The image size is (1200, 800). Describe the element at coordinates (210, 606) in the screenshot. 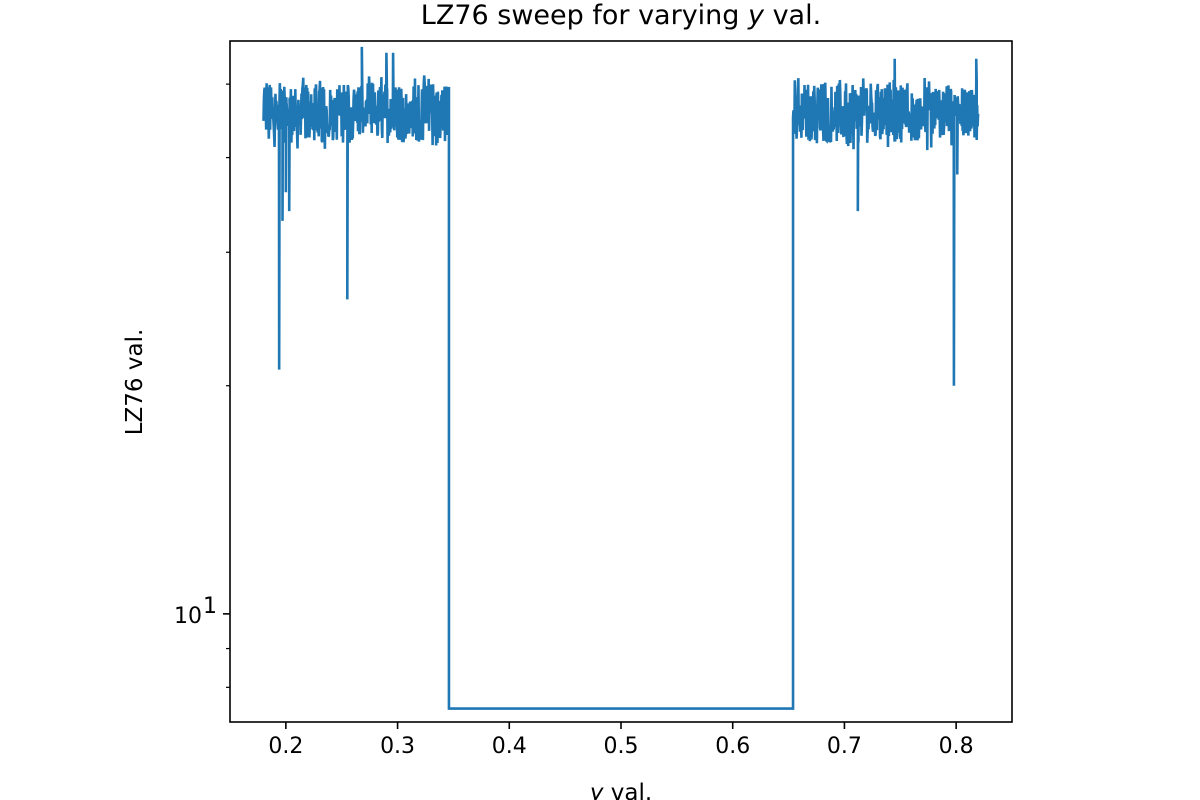

I see `y-tick-label-exponent: 1` at that location.